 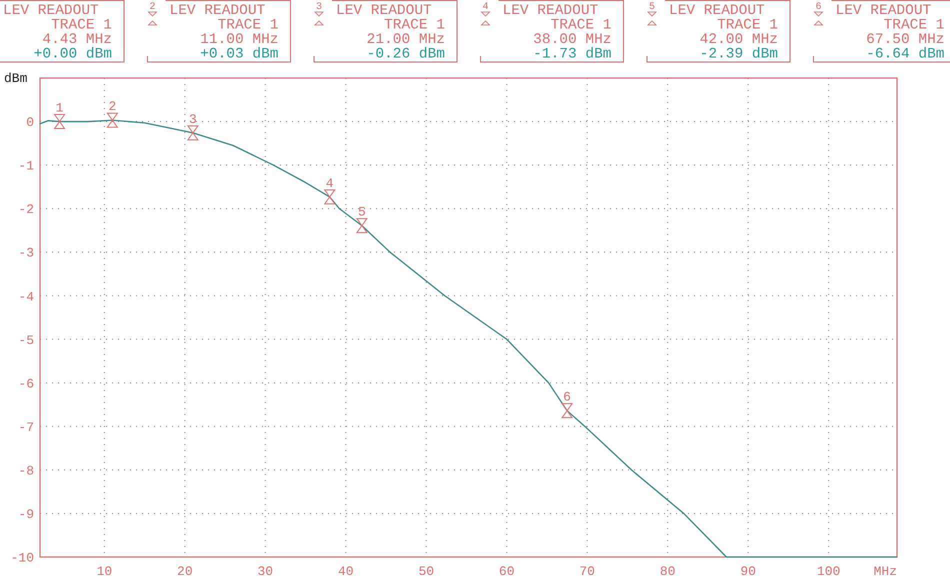 I want to click on text: 5 LEV READOUT TRACE 1 42.00 MHz -2.39 dBm, so click(x=713, y=32).